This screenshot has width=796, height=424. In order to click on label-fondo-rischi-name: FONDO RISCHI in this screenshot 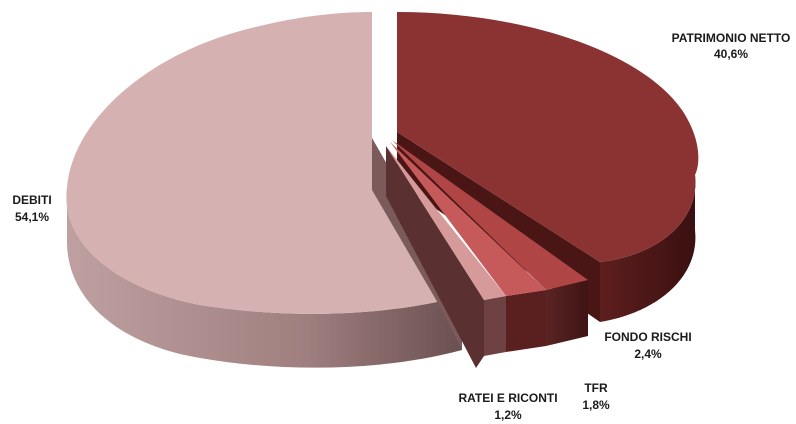, I will do `click(647, 337)`.